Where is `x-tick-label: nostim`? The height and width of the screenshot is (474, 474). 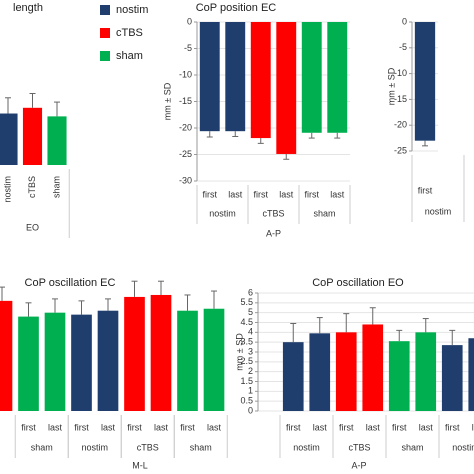 x-tick-label: nostim is located at coordinates (7, 189).